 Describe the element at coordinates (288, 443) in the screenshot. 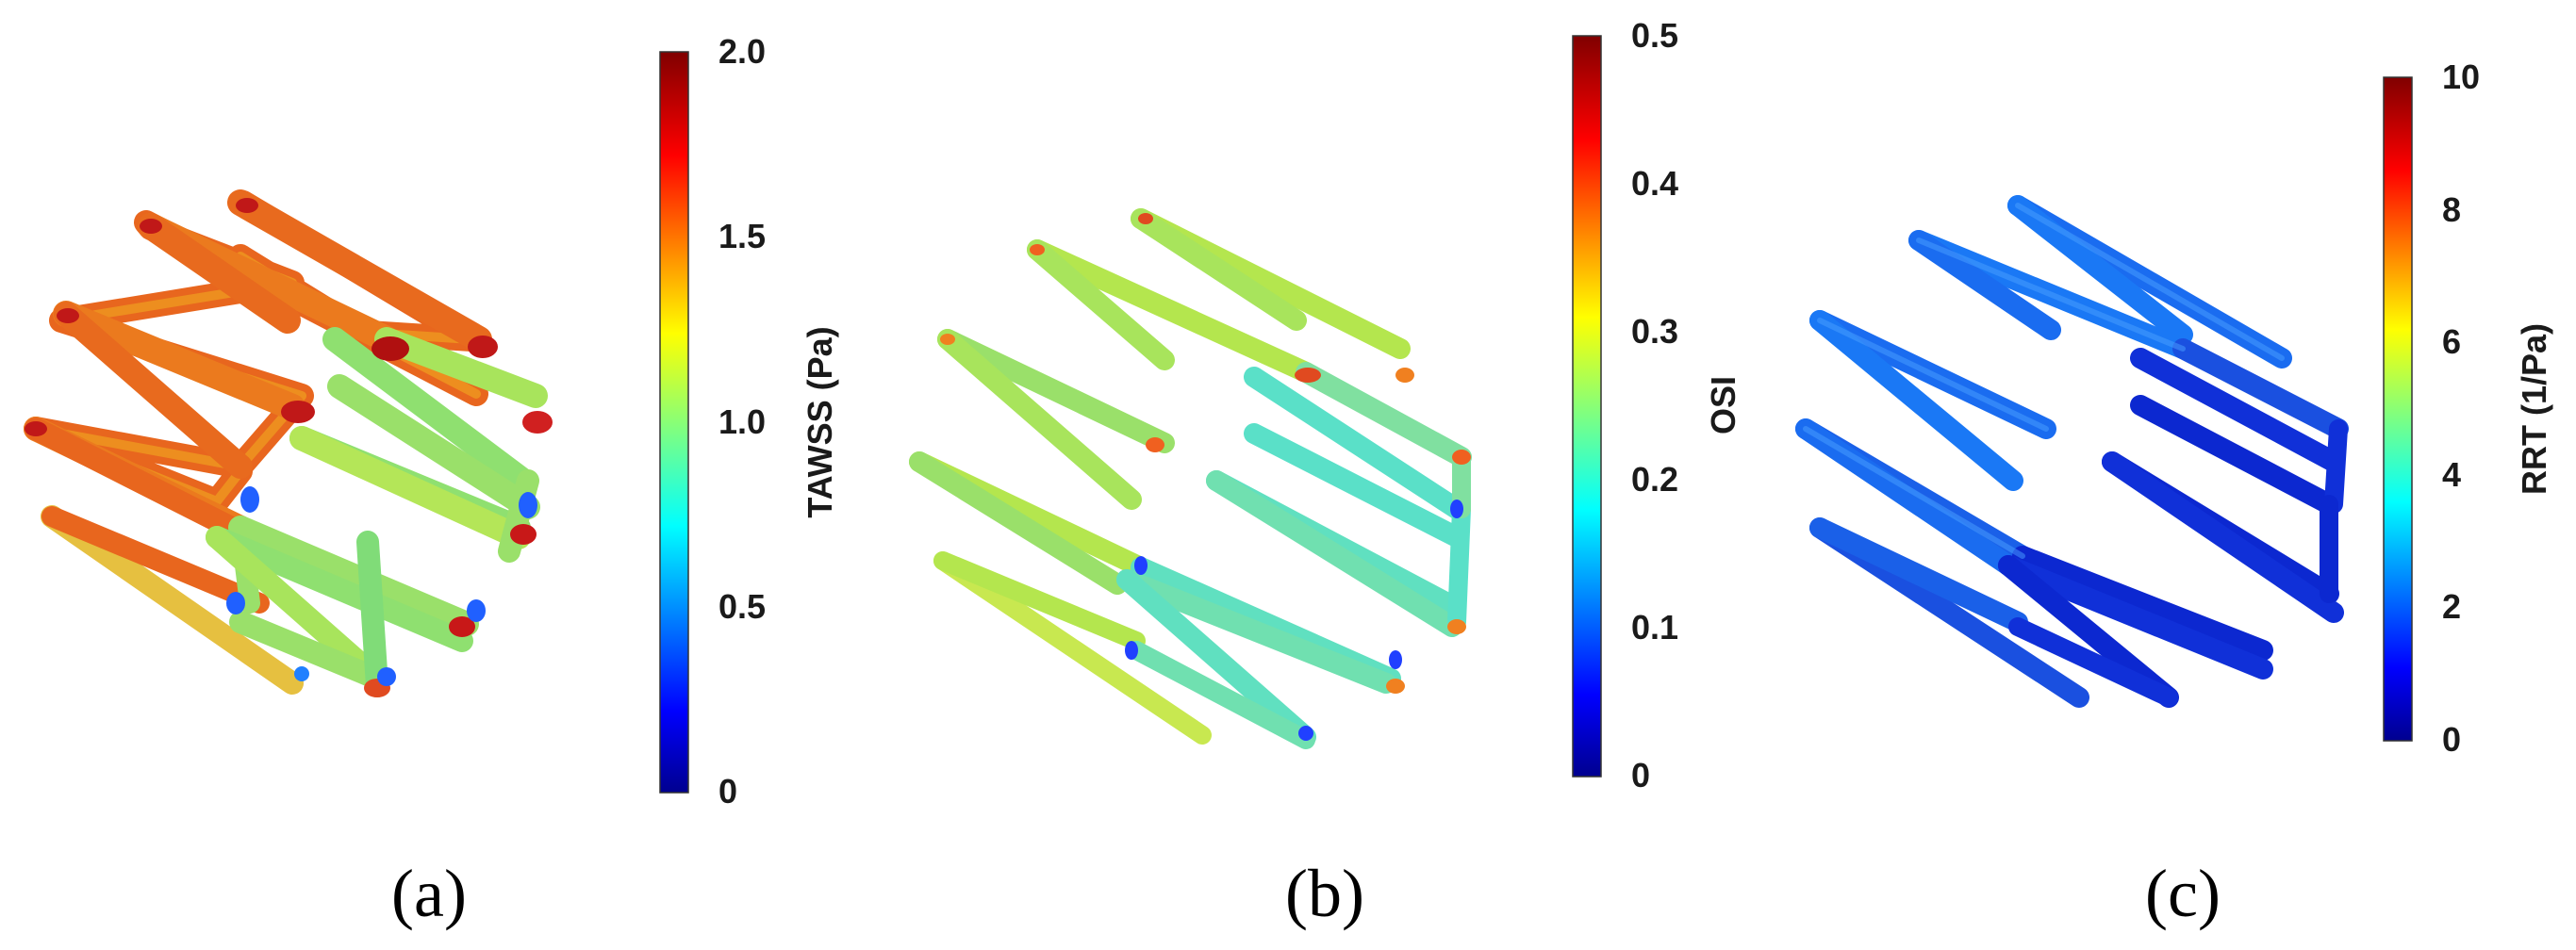

I see `stent-tawss` at that location.